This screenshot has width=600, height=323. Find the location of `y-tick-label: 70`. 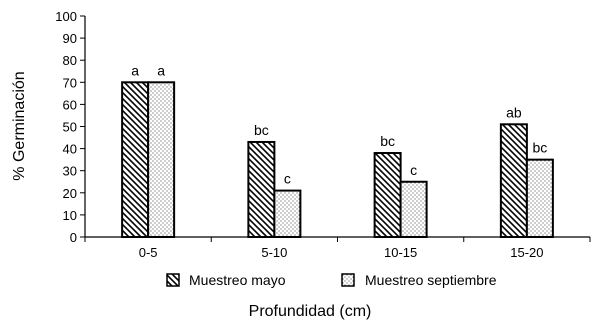

y-tick-label: 70 is located at coordinates (70, 82).